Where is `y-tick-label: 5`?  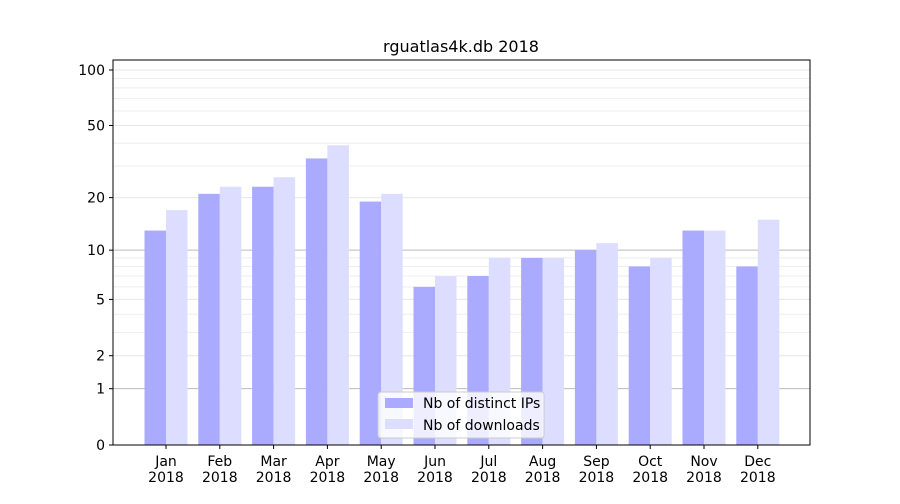
y-tick-label: 5 is located at coordinates (100, 300).